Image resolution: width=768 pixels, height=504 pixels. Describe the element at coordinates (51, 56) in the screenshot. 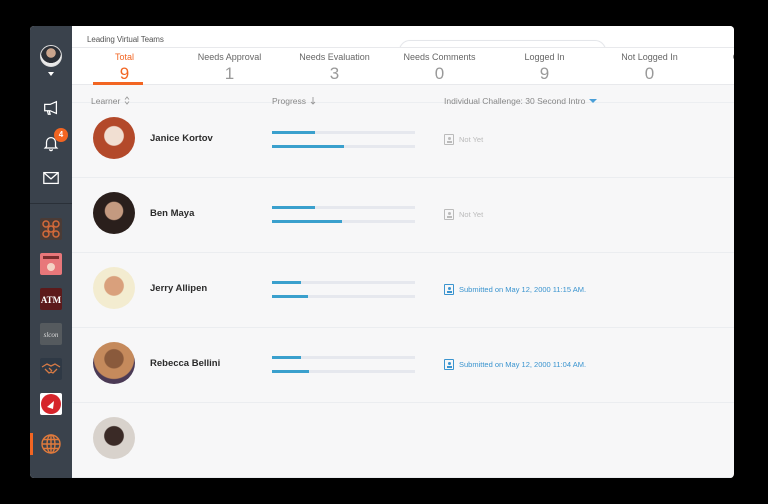

I see `user-avatar` at that location.